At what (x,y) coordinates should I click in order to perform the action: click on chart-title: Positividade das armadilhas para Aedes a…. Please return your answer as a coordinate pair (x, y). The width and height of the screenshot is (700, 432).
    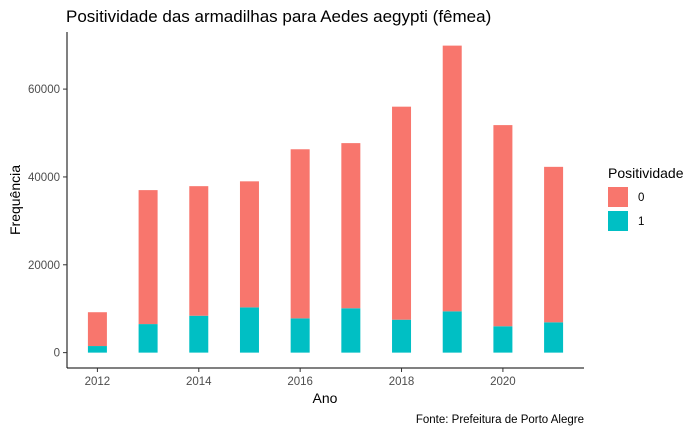
    Looking at the image, I should click on (278, 16).